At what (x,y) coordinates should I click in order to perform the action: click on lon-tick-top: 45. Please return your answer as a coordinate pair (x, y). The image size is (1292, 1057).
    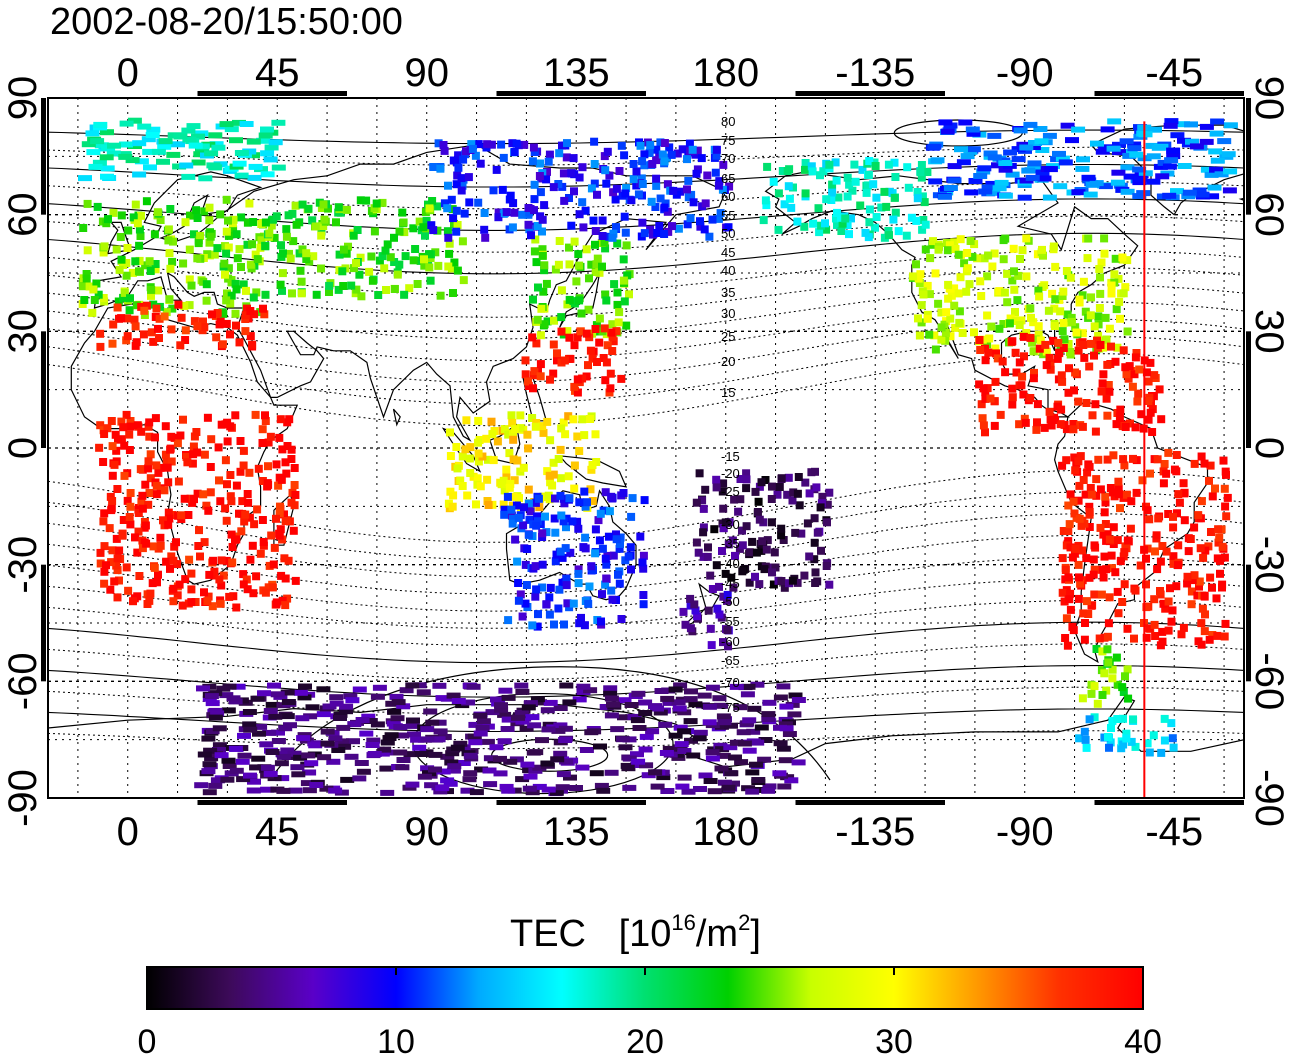
    Looking at the image, I should click on (277, 73).